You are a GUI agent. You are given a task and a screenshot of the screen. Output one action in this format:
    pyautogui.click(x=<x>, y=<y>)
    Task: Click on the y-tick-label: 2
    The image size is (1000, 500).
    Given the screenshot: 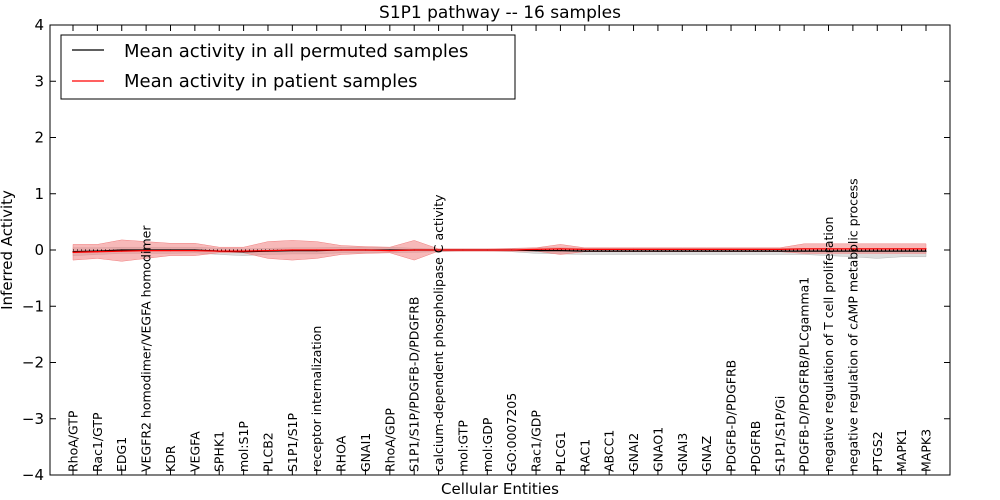 What is the action you would take?
    pyautogui.click(x=39, y=138)
    